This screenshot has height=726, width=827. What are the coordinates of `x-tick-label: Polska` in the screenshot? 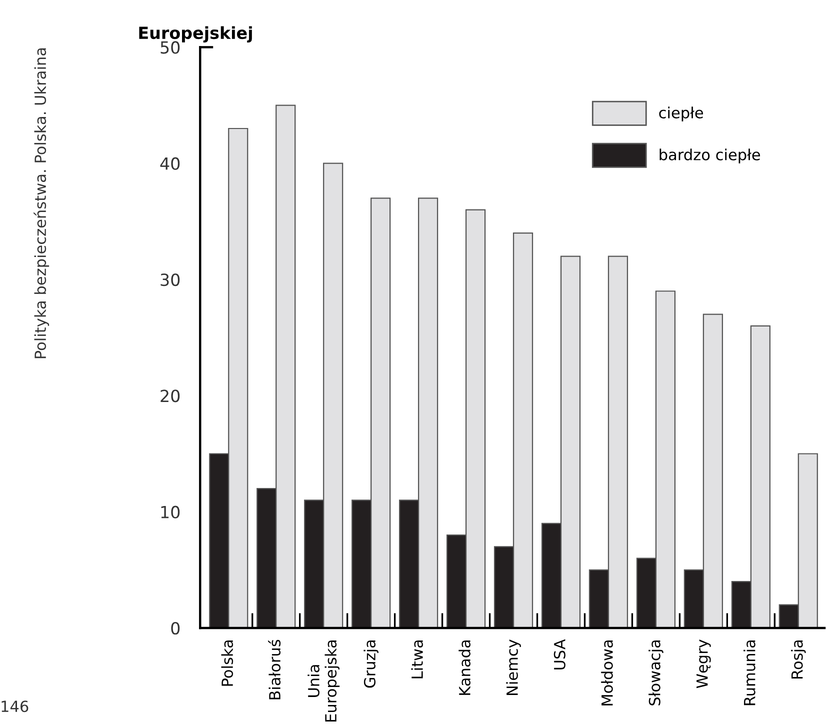 It's located at (227, 663).